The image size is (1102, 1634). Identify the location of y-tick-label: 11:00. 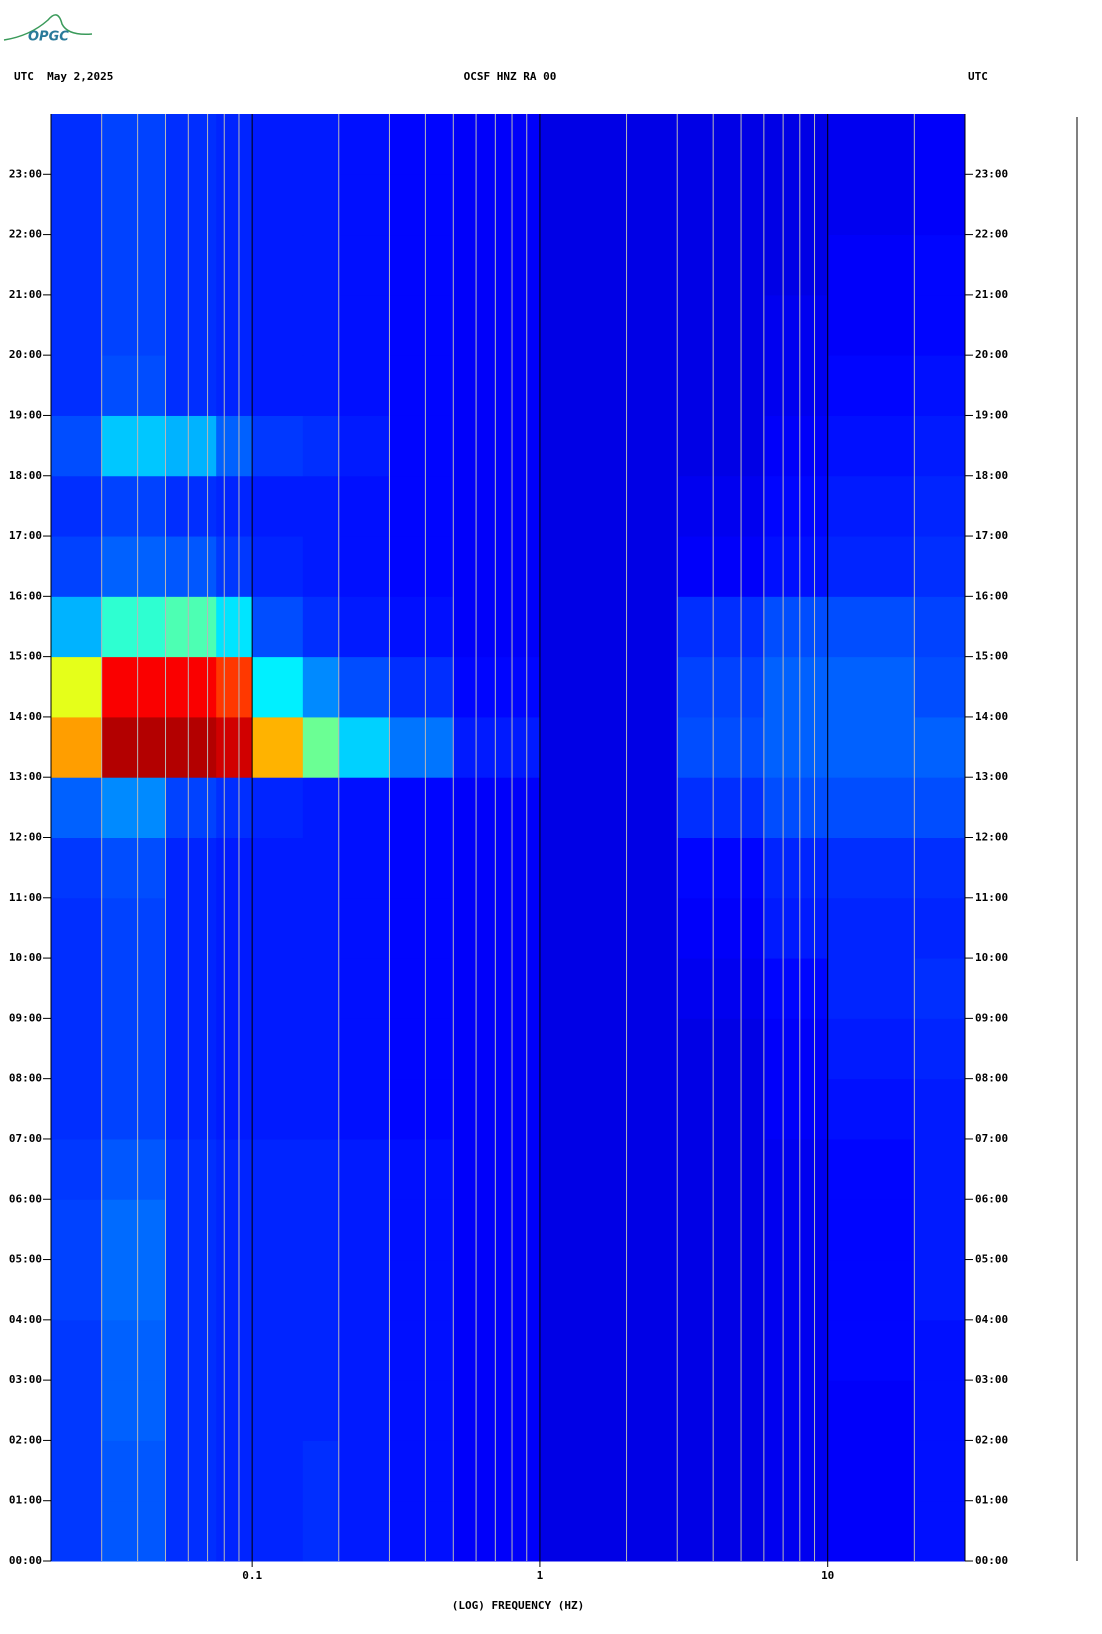
(25, 897).